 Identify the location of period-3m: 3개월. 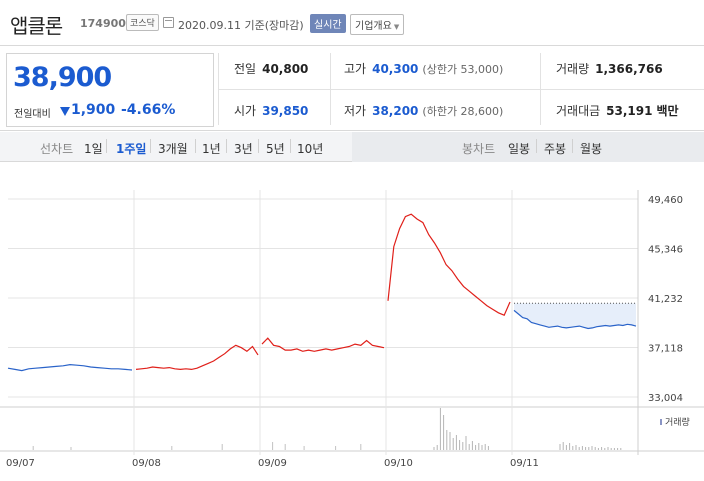
(173, 149).